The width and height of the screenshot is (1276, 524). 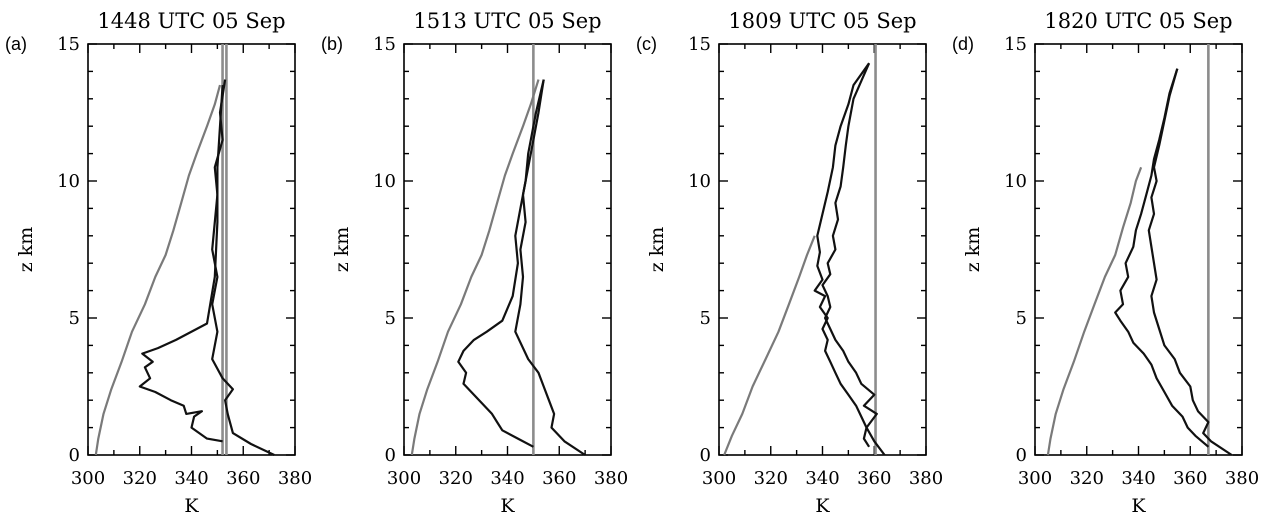 I want to click on panel-letter: (a), so click(x=16, y=44).